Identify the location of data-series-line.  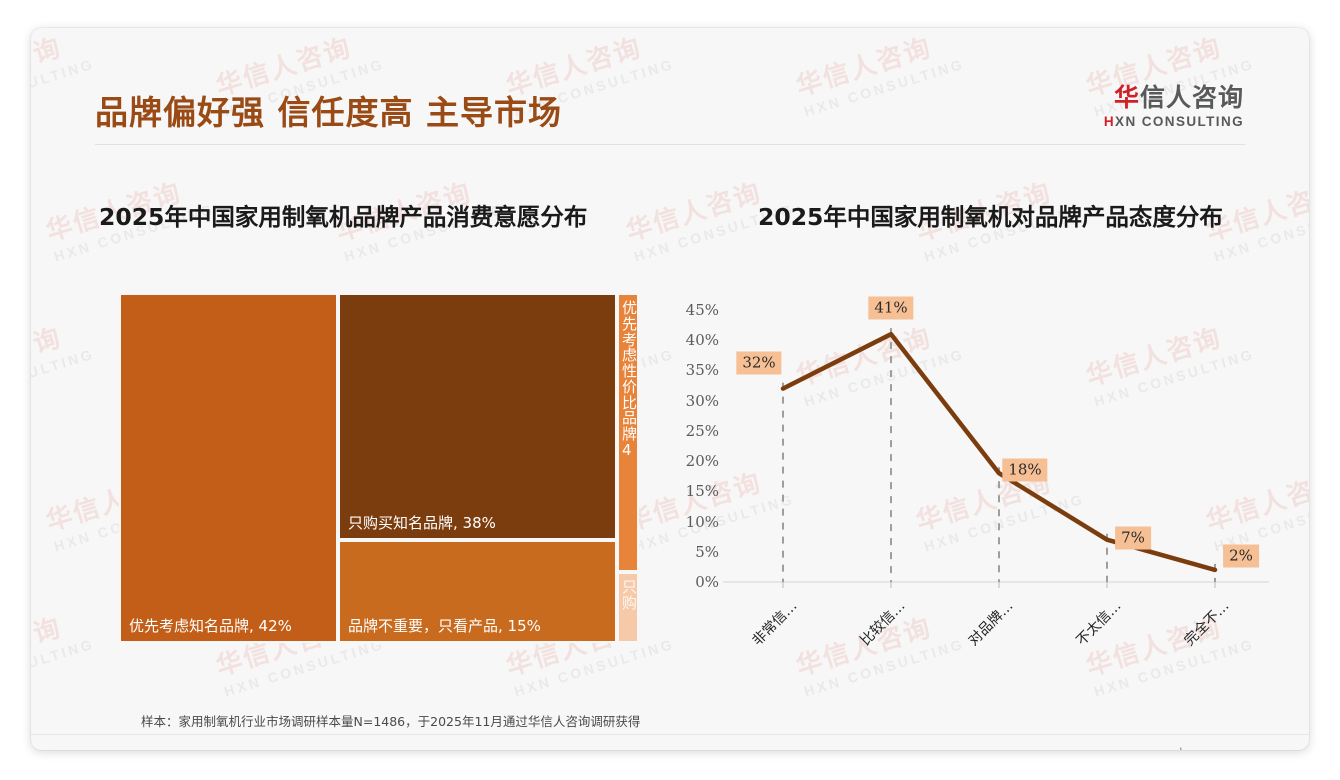
(999, 452).